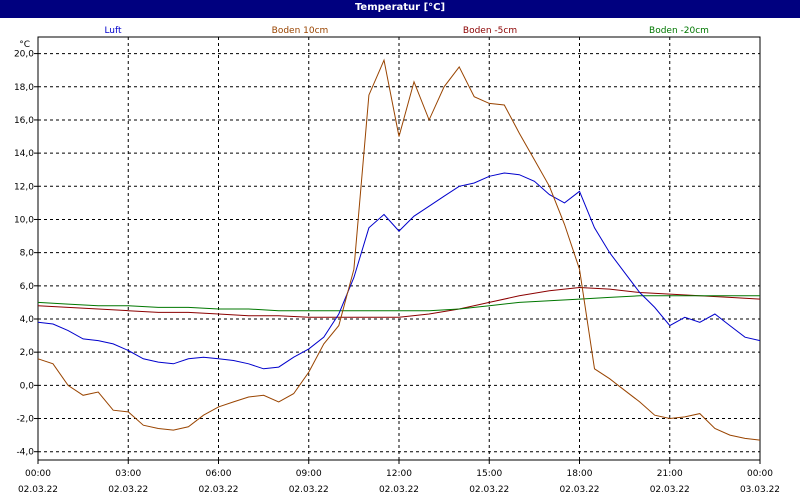 The height and width of the screenshot is (500, 800). I want to click on y-tick-label: -2,0, so click(25, 420).